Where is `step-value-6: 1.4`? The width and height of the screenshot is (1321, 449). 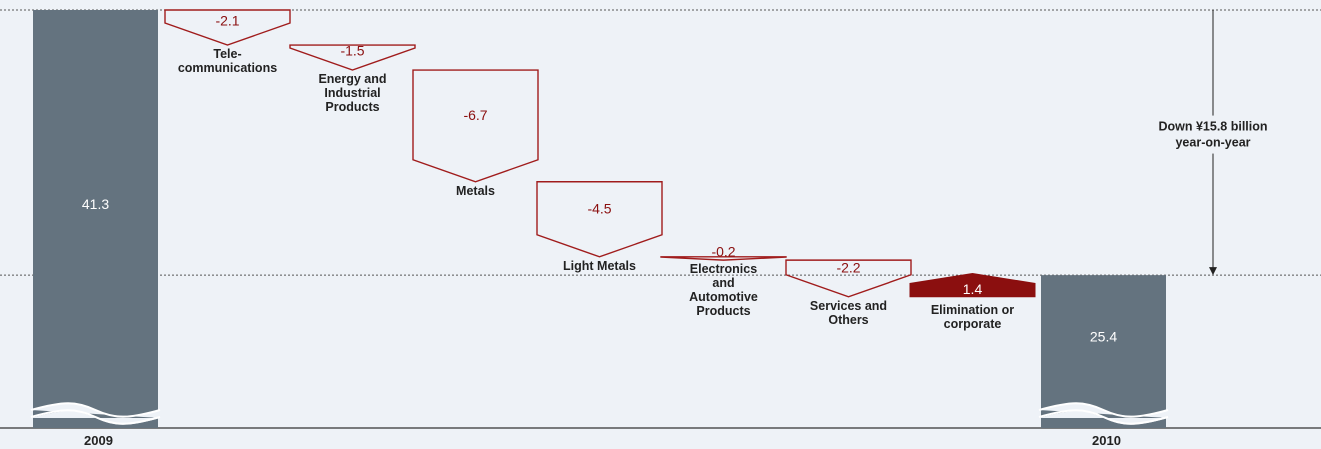
step-value-6: 1.4 is located at coordinates (973, 289).